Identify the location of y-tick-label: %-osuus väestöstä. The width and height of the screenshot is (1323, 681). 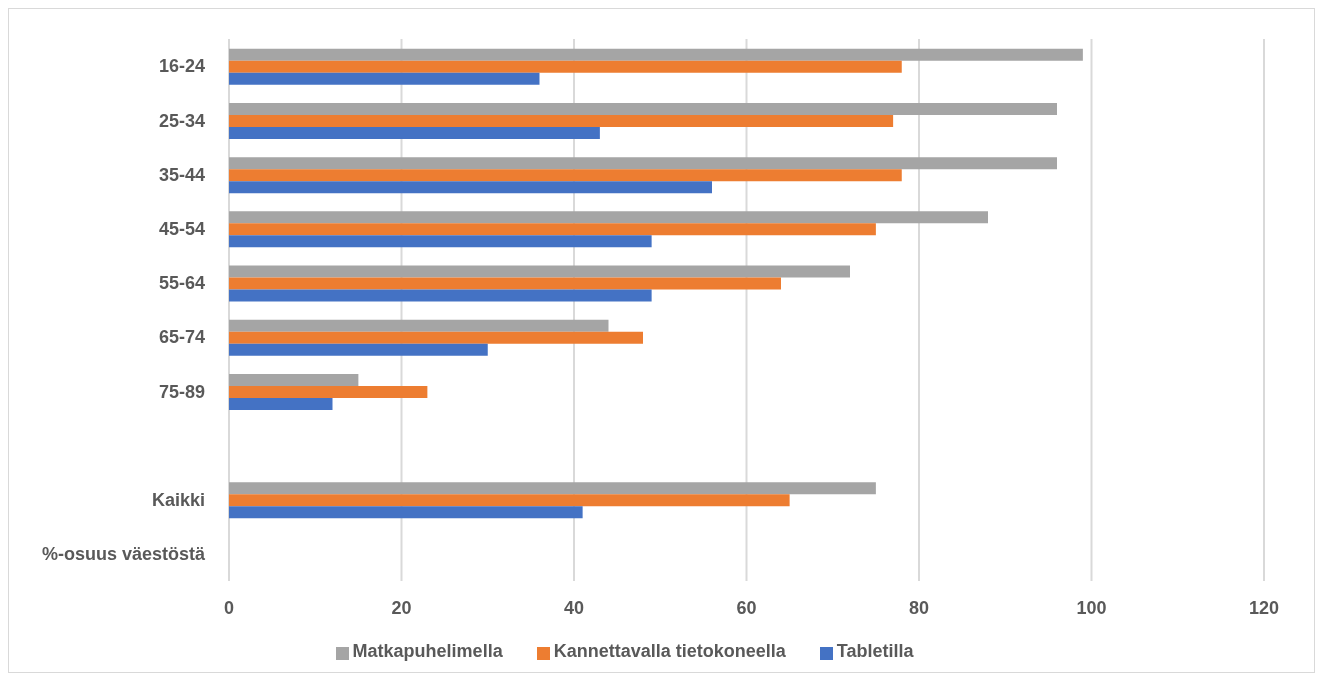
(123, 554).